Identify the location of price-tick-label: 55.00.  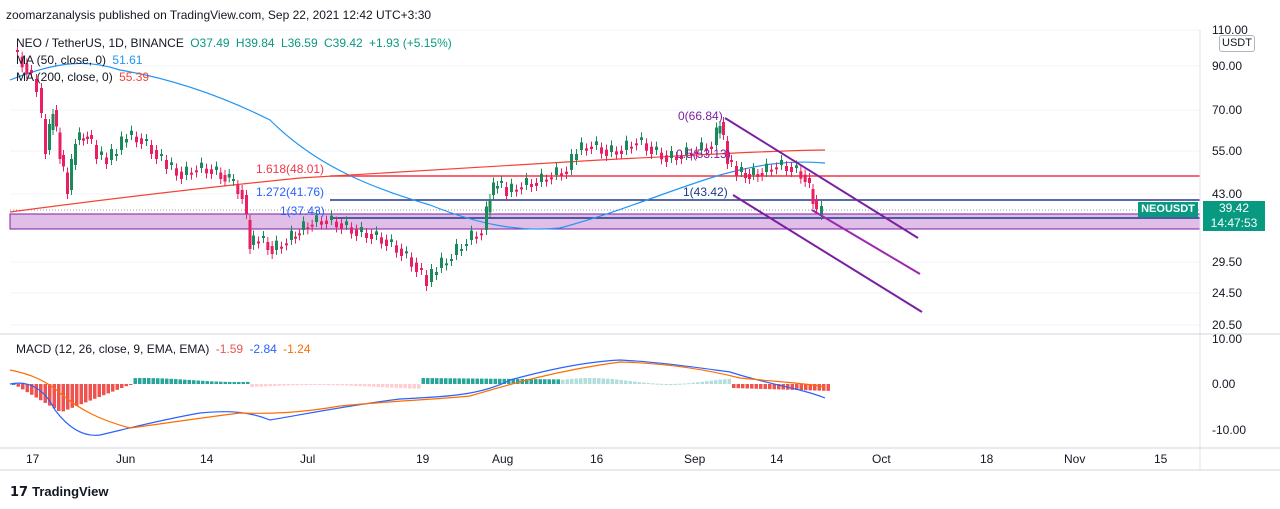
(1227, 151).